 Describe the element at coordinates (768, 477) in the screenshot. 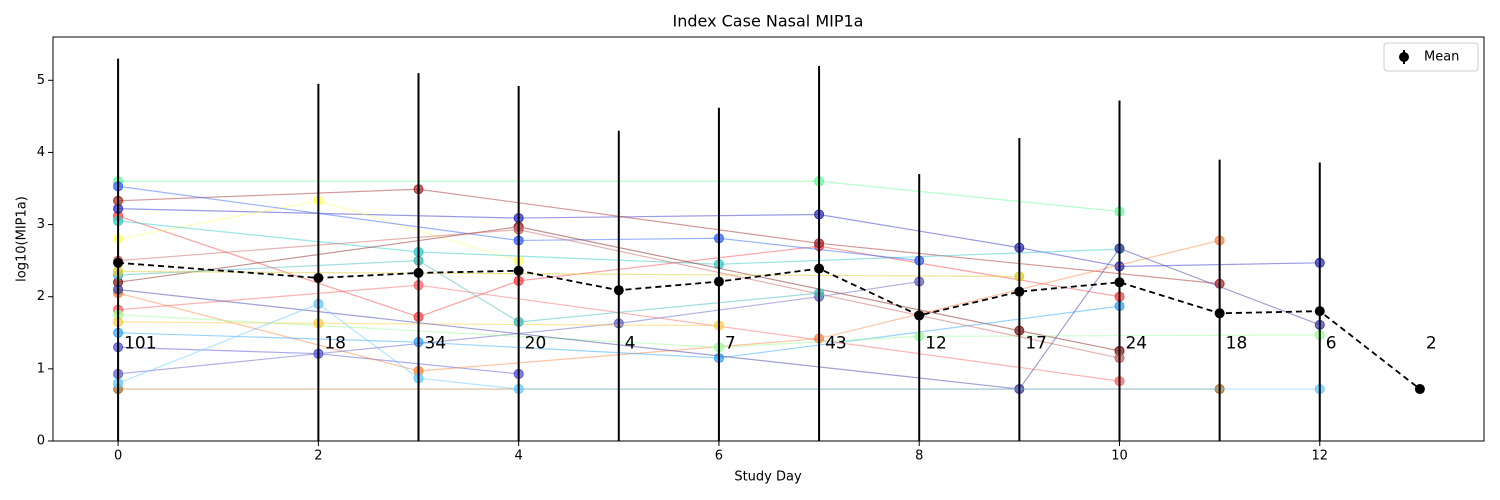

I see `x-axis-label: Study Day` at that location.